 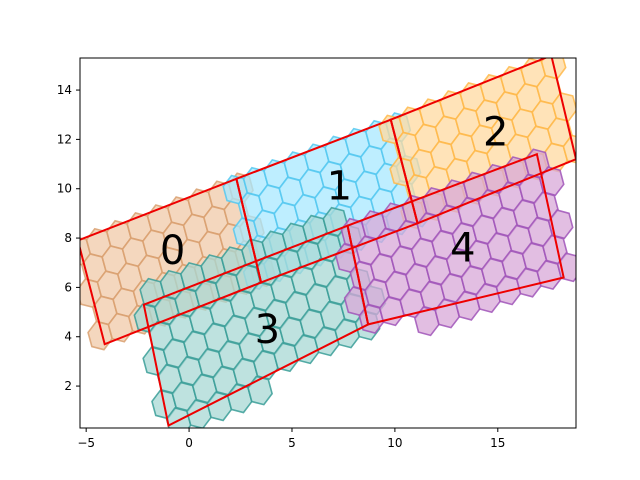 I want to click on y-tick-label: 10, so click(x=64, y=189).